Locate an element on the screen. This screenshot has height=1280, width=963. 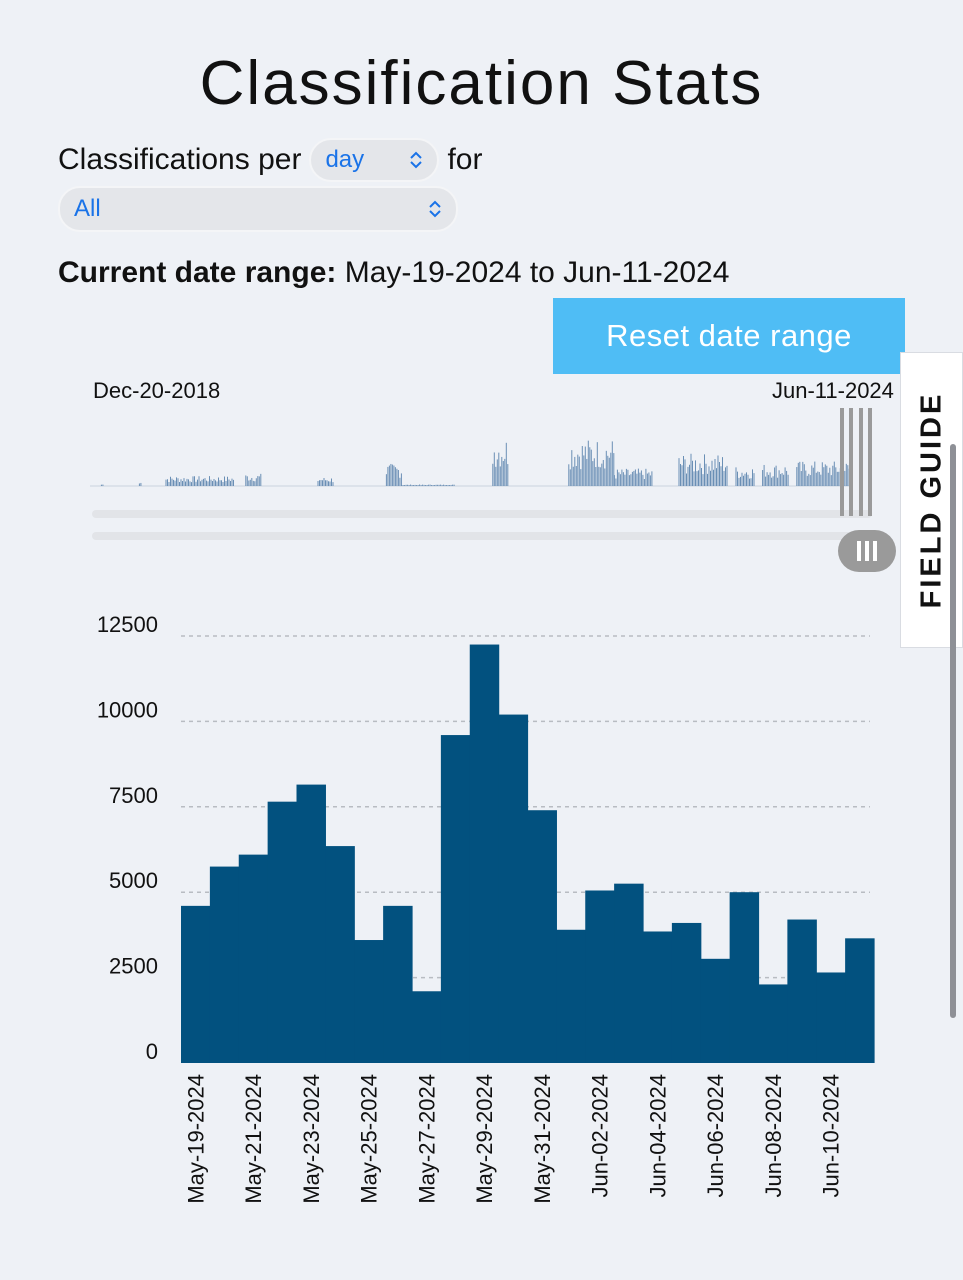
y-tick-label: 2500 is located at coordinates (133, 966).